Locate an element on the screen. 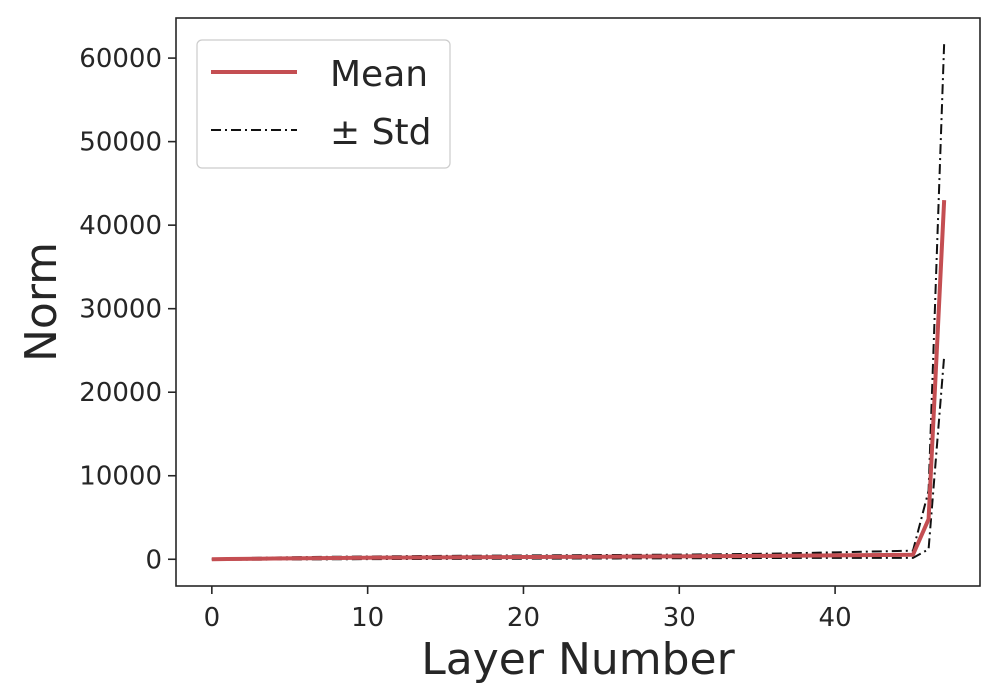  y-tick-label: 40000 is located at coordinates (120, 226).